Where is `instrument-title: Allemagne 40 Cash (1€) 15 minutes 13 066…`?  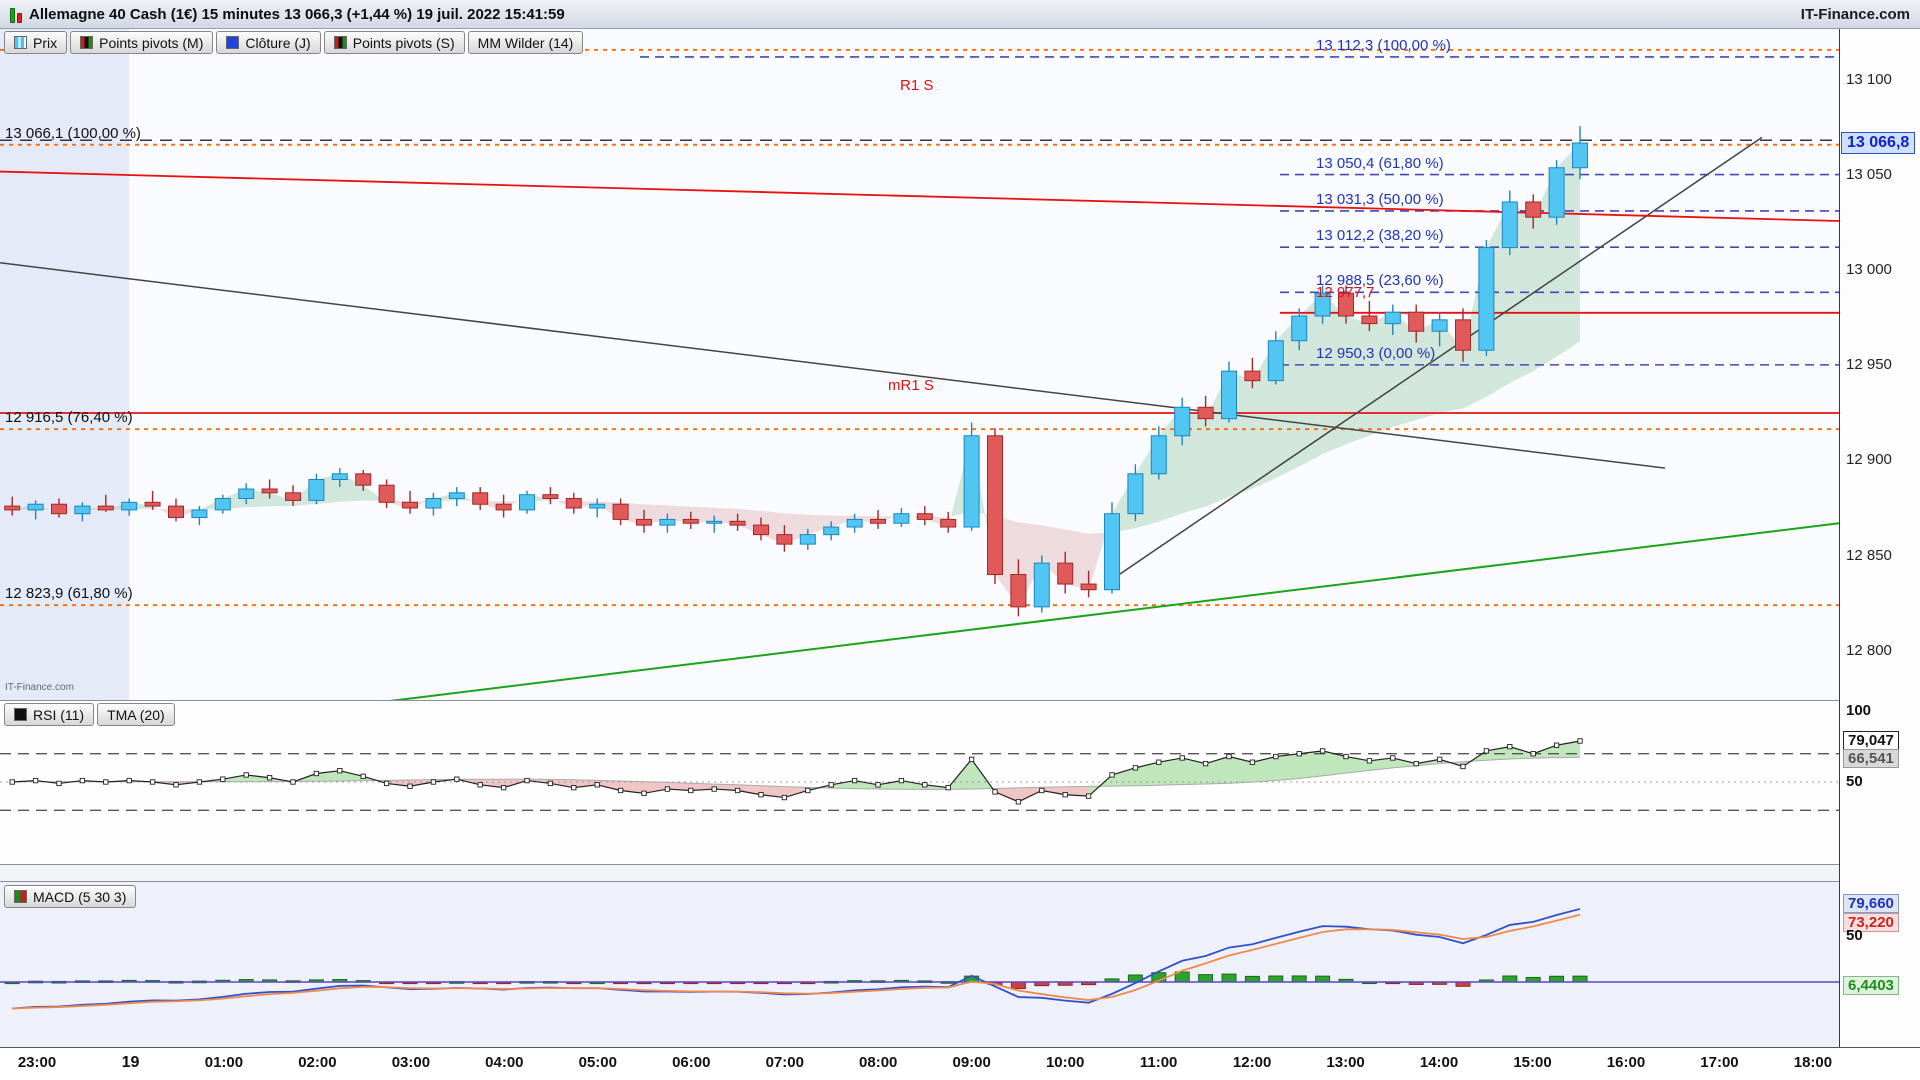
instrument-title: Allemagne 40 Cash (1€) 15 minutes 13 066… is located at coordinates (297, 14).